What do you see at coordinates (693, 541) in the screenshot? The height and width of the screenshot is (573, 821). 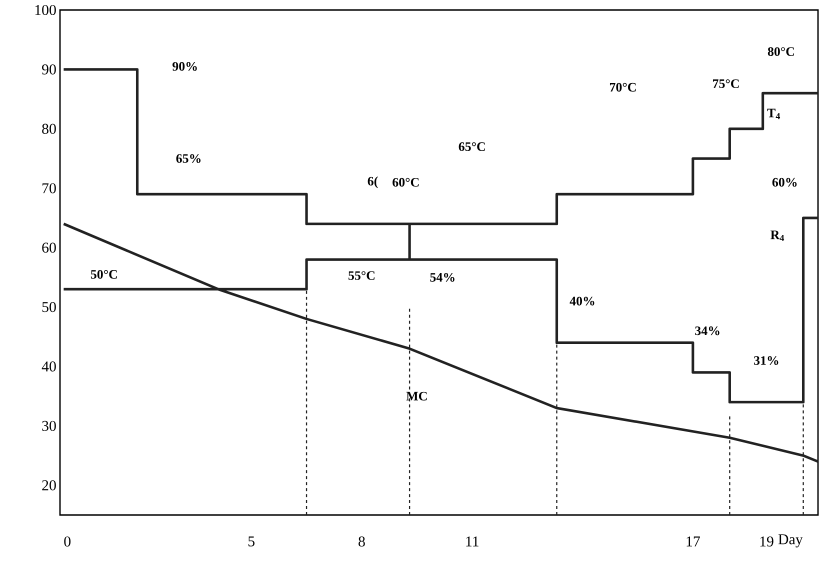 I see `x-tick-label: 17` at bounding box center [693, 541].